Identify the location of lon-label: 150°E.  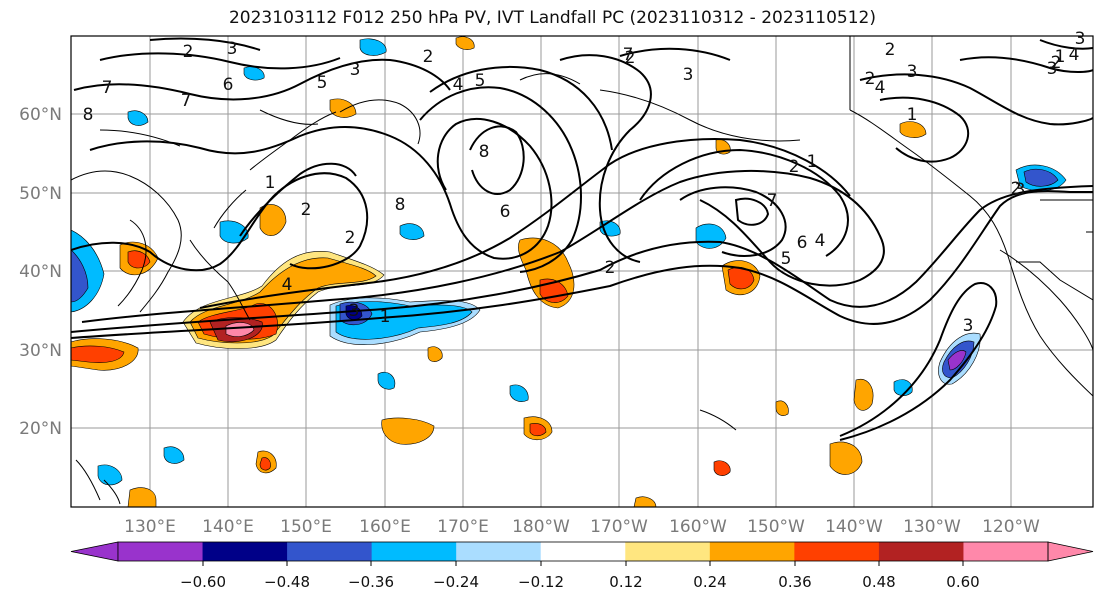
(306, 527).